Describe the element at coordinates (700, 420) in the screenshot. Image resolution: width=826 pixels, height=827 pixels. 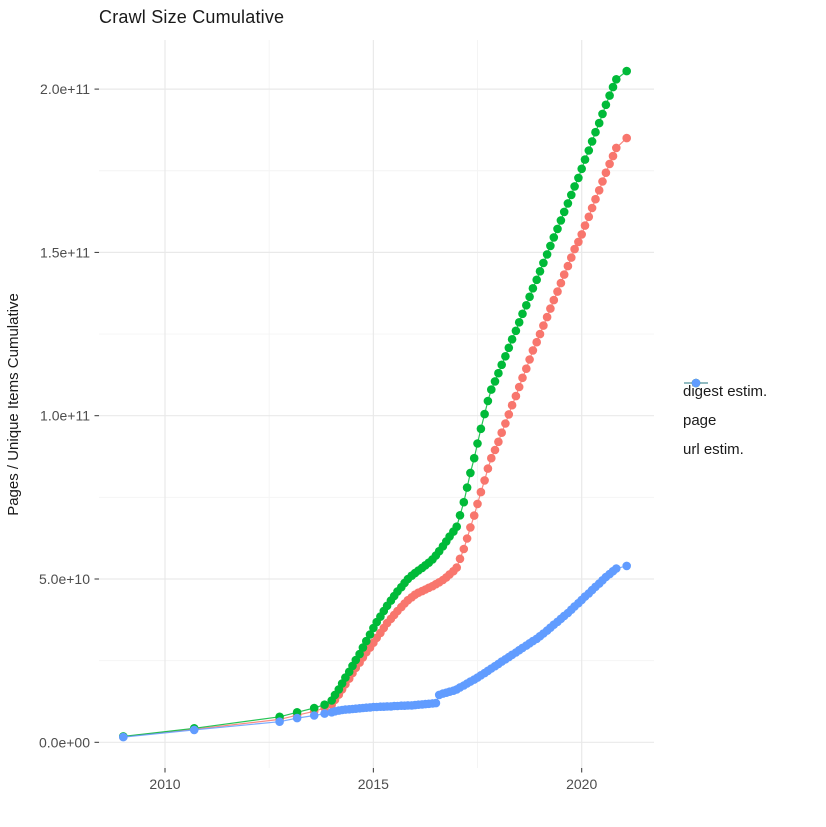
I see `legend-label: page` at that location.